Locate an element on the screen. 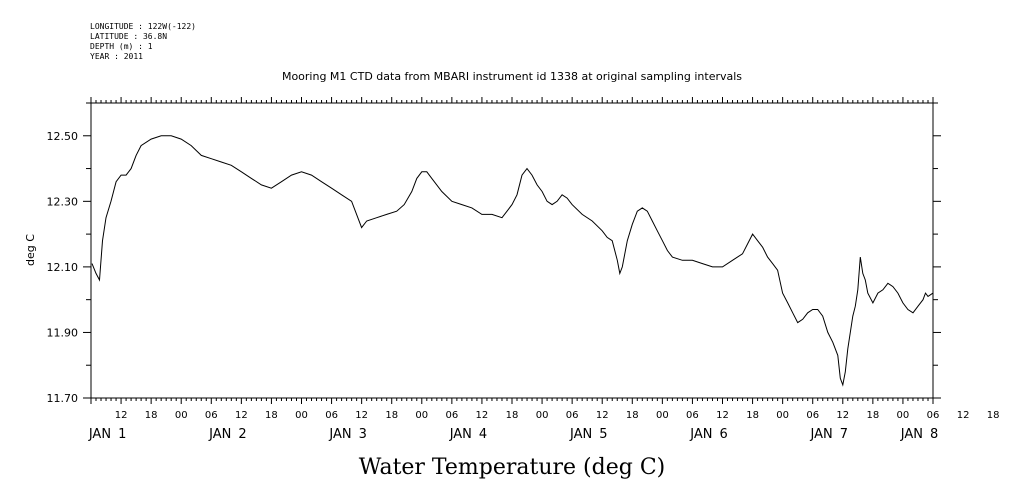  y-tick-label: 11.70 is located at coordinates (63, 398).